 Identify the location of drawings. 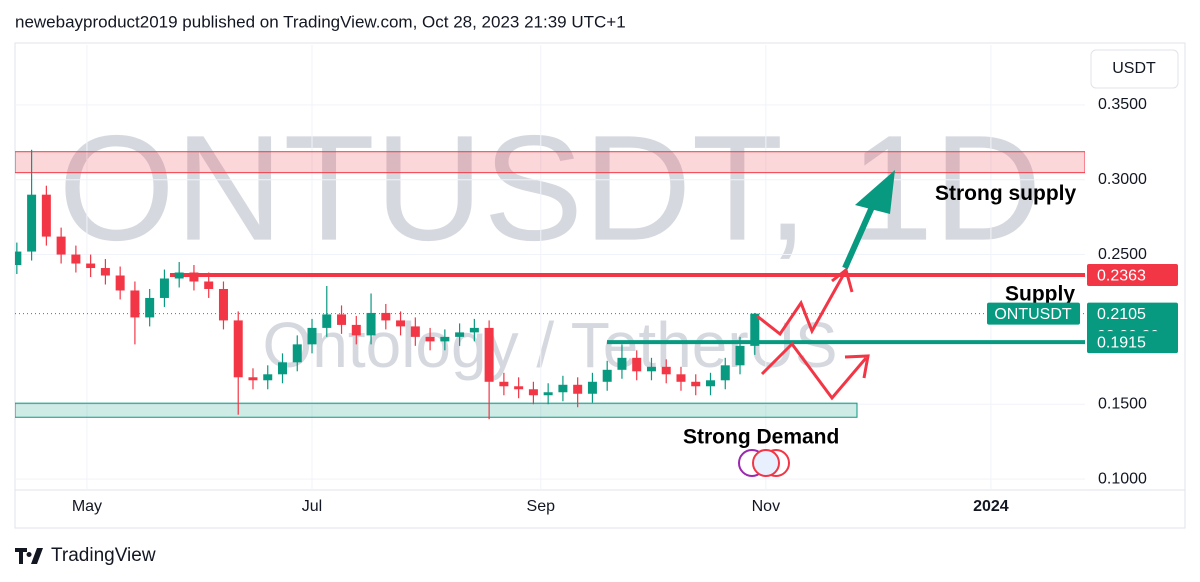
(816, 323).